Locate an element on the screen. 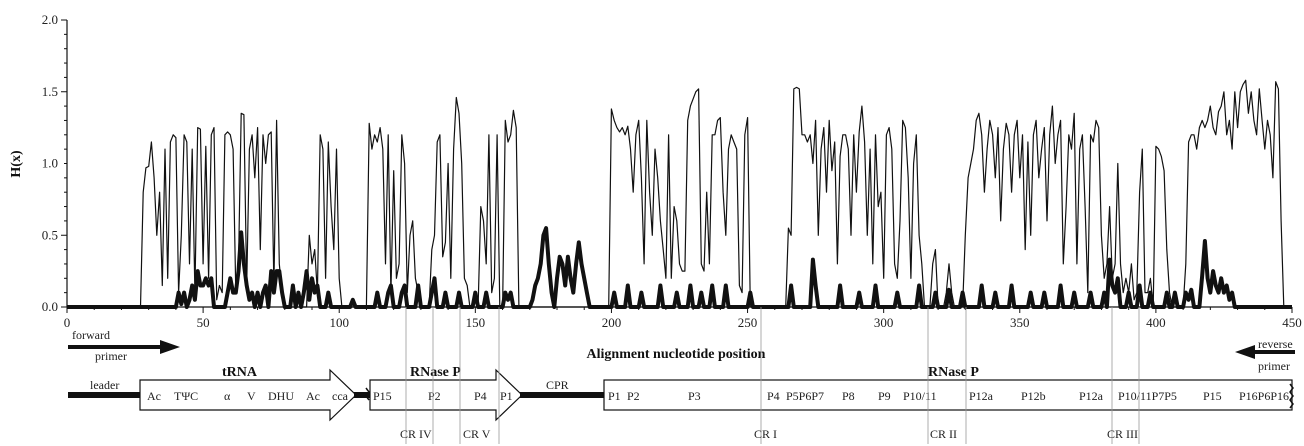 The image size is (1304, 446). y-tick-label: 1.0 is located at coordinates (50, 163).